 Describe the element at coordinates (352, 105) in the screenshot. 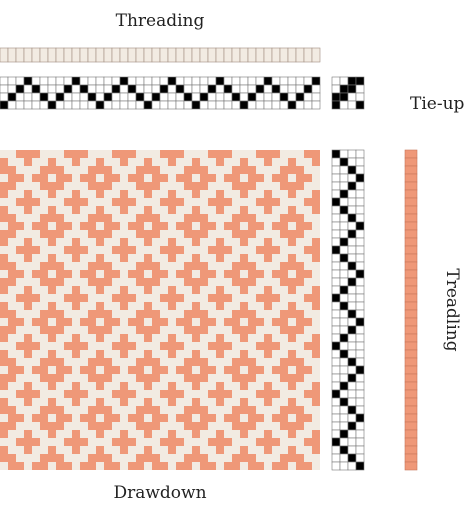

I see `tieup-cell` at that location.